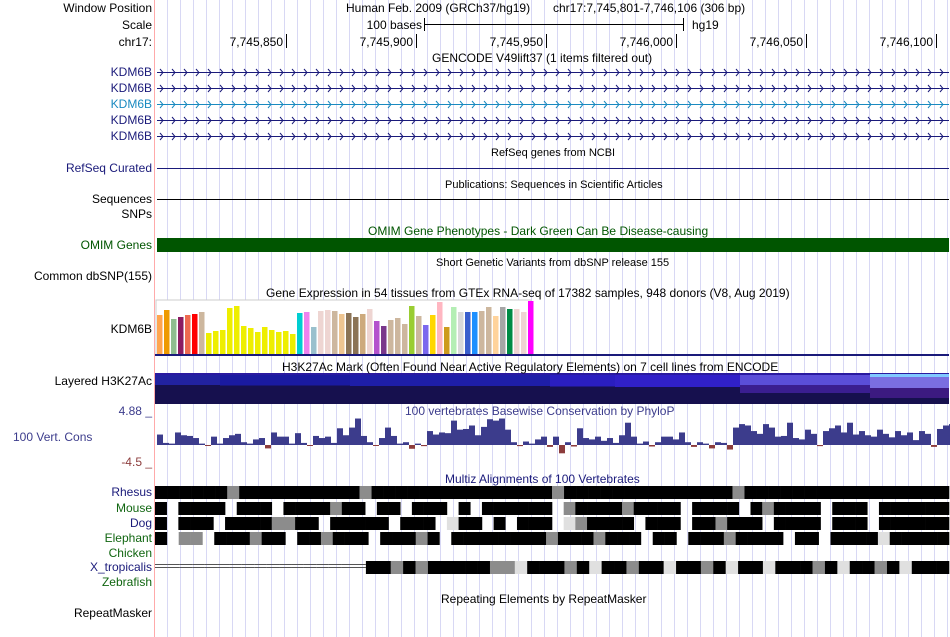 This screenshot has width=950, height=637. Describe the element at coordinates (92, 276) in the screenshot. I see `dbsnp-label: Common dbSNP(155)` at that location.